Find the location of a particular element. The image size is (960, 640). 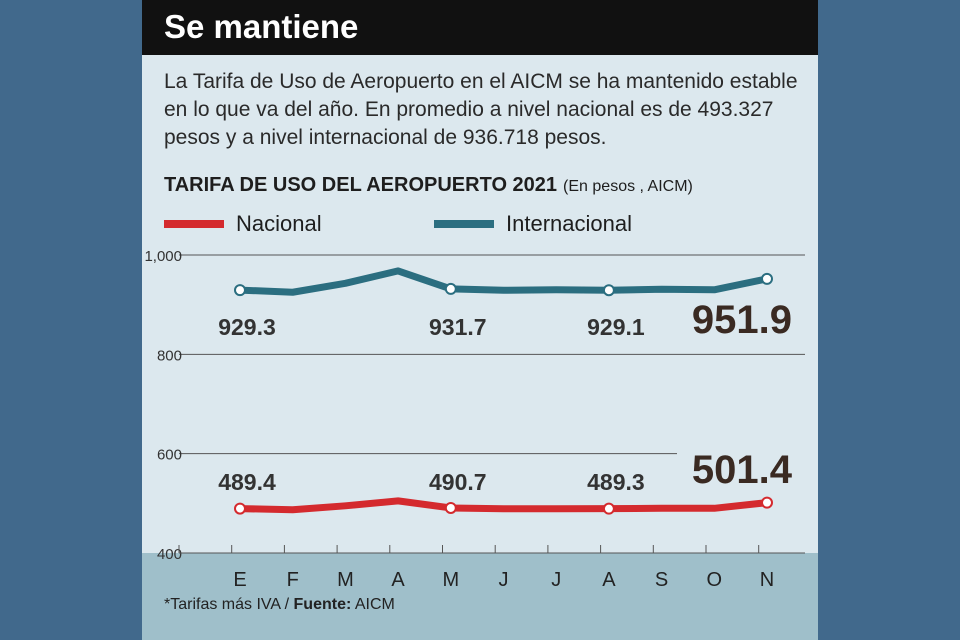

source: AICM is located at coordinates (373, 604).